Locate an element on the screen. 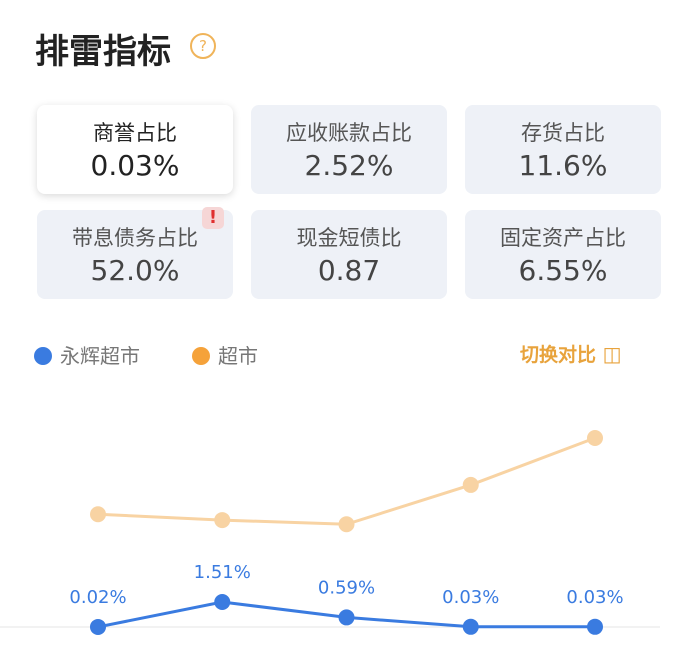  title: 排雷指标 is located at coordinates (103, 52).